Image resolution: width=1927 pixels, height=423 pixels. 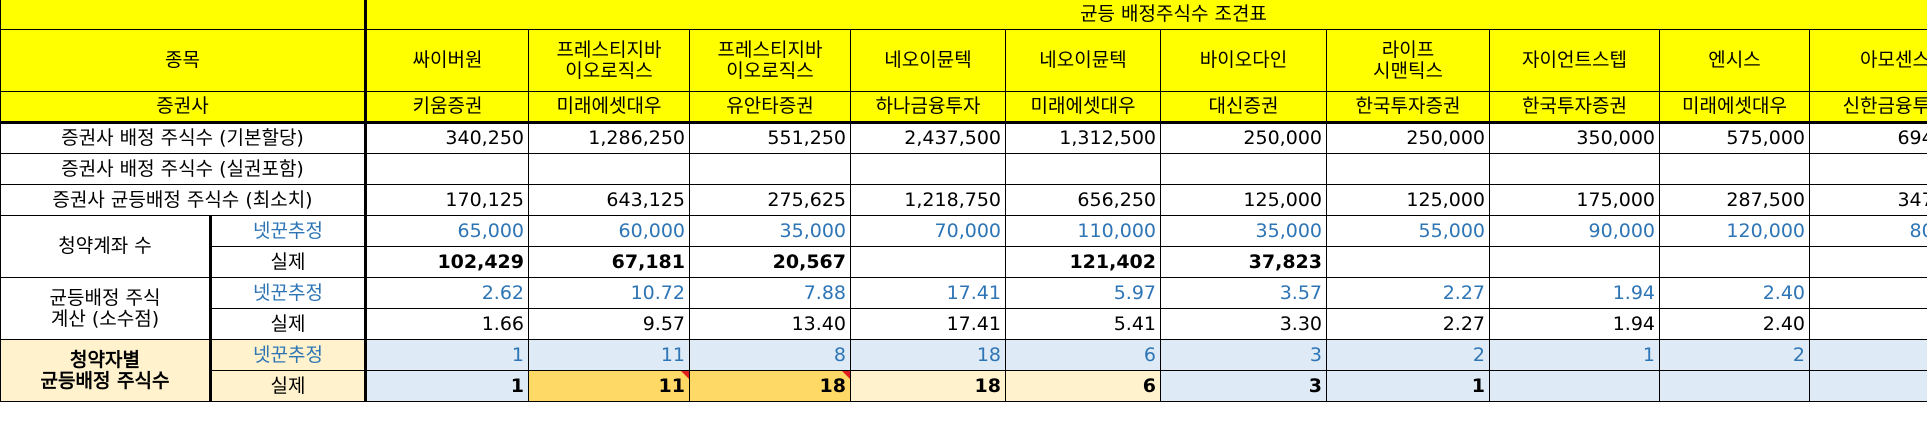 I want to click on calc-label: 균등배정 주식 계산 (소수점), so click(x=105, y=308).